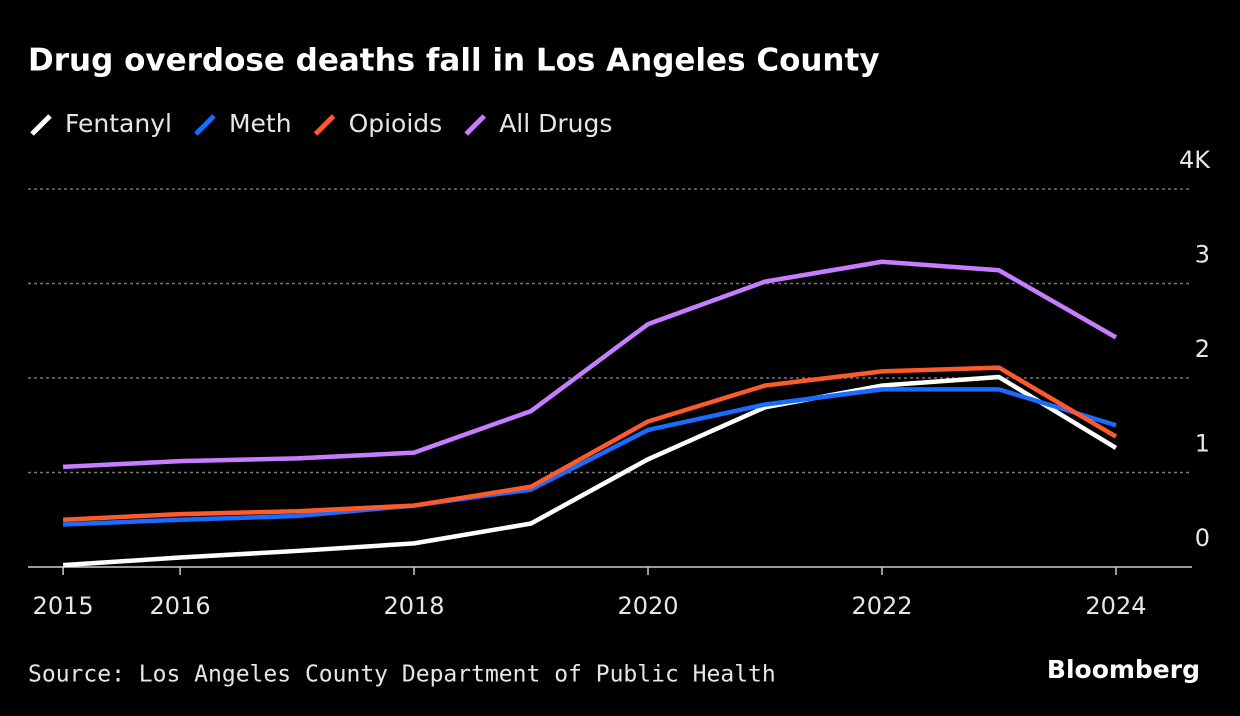 The width and height of the screenshot is (1240, 716). Describe the element at coordinates (1202, 255) in the screenshot. I see `y-tick-label: 3` at that location.